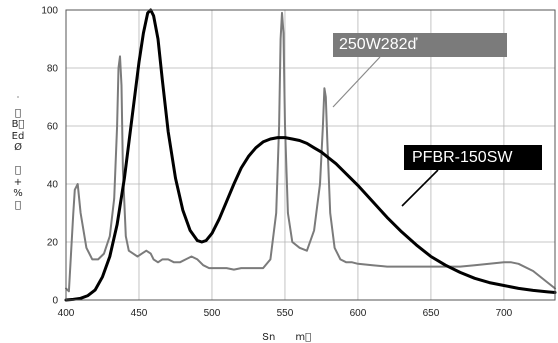 This screenshot has width=558, height=343. What do you see at coordinates (55, 301) in the screenshot?
I see `y-tick-label: 0` at bounding box center [55, 301].